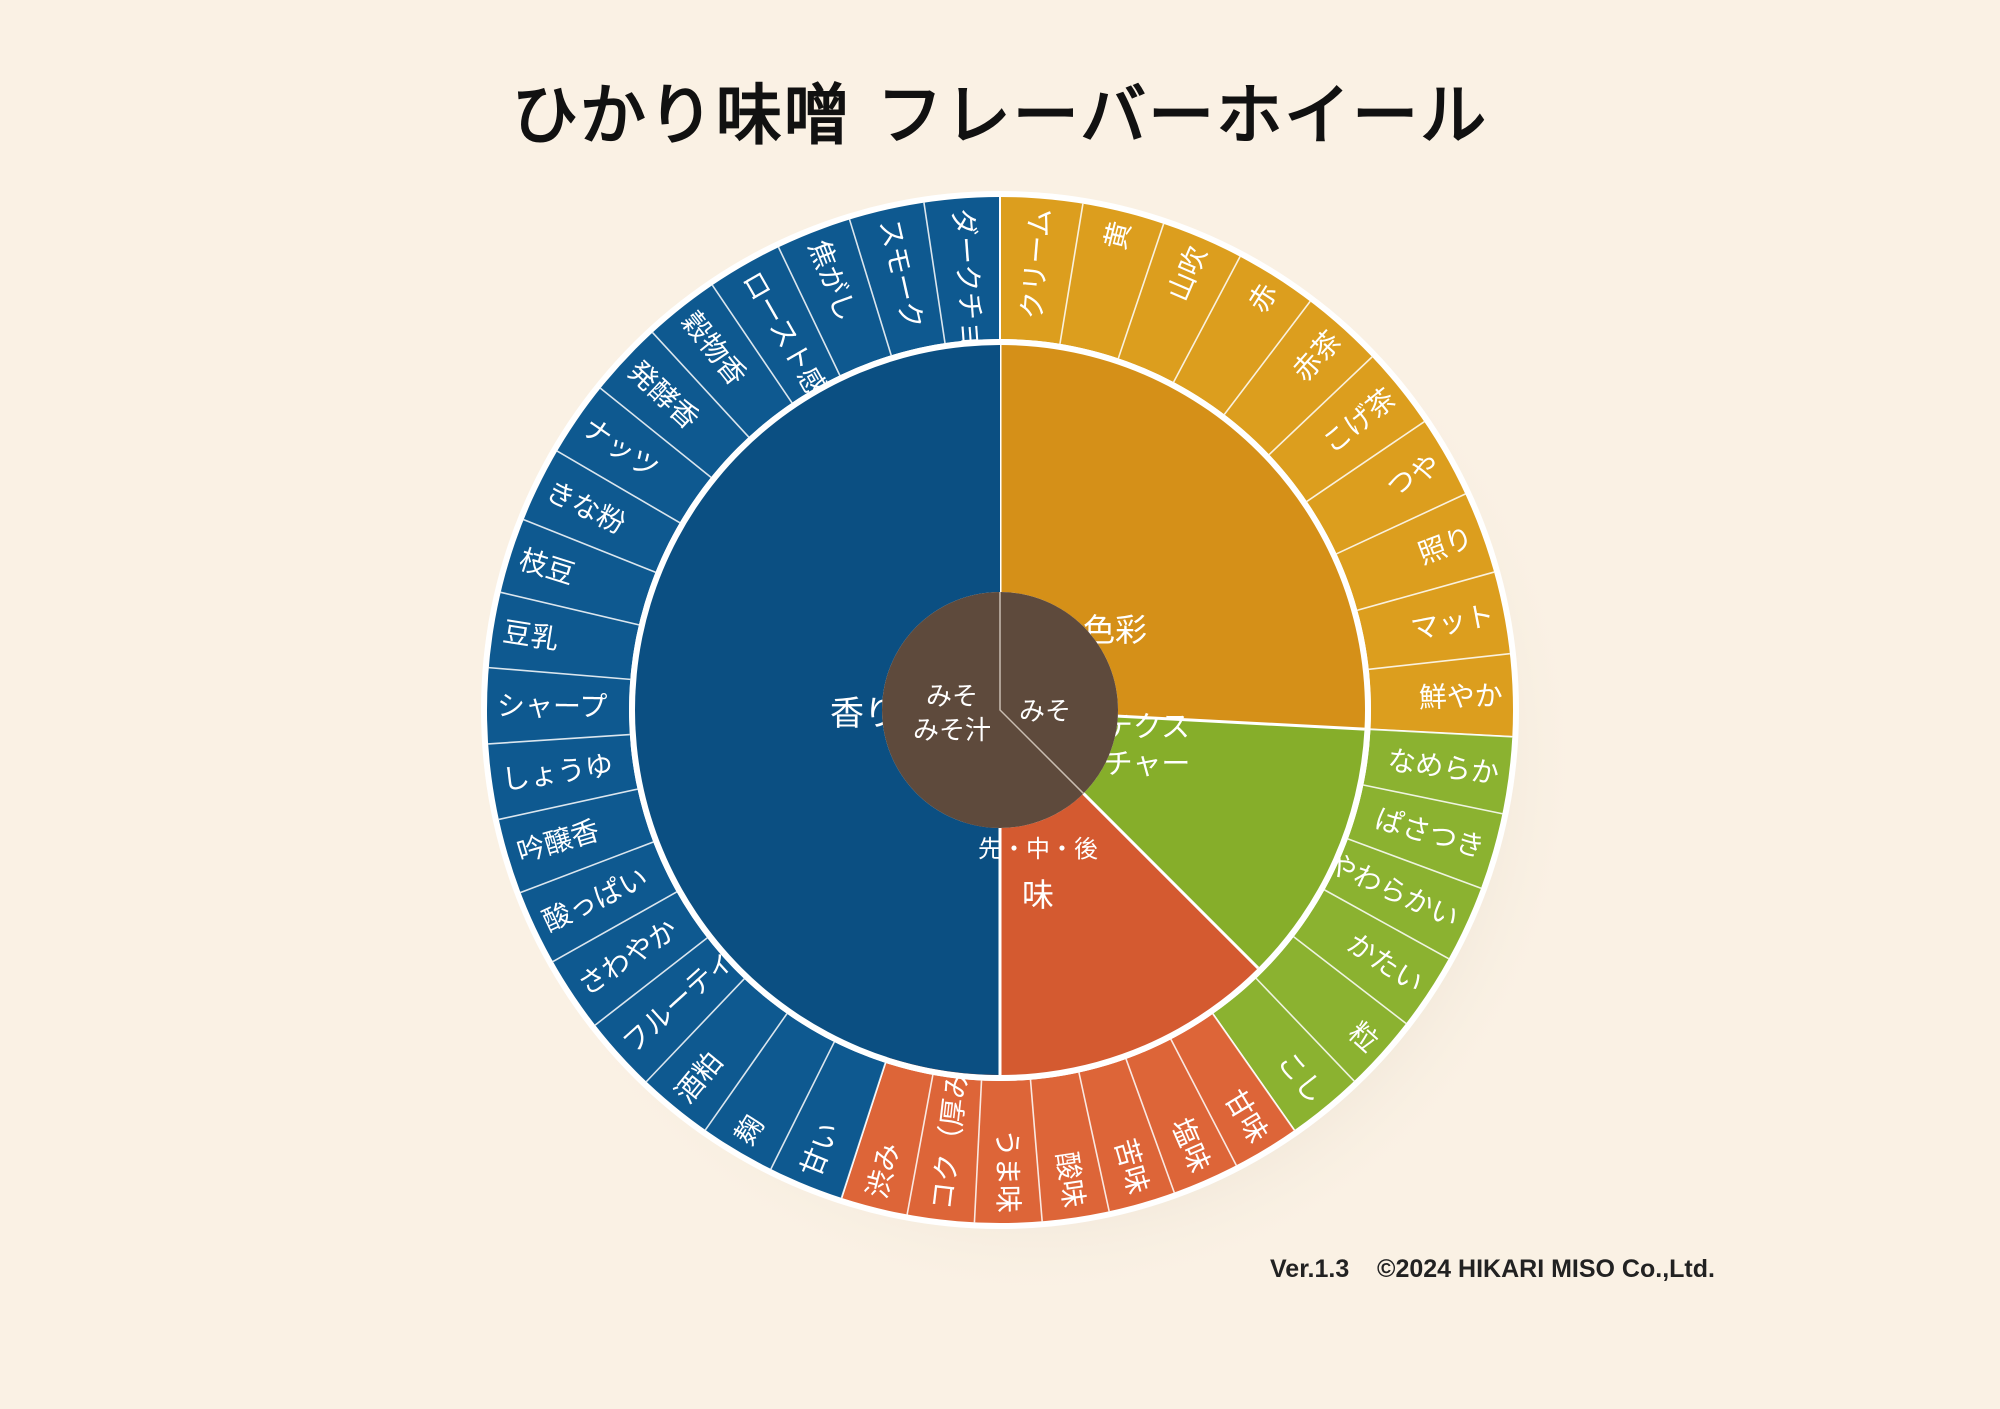 The height and width of the screenshot is (1409, 2000). I want to click on version-text: Ver.1.3, so click(1310, 1269).